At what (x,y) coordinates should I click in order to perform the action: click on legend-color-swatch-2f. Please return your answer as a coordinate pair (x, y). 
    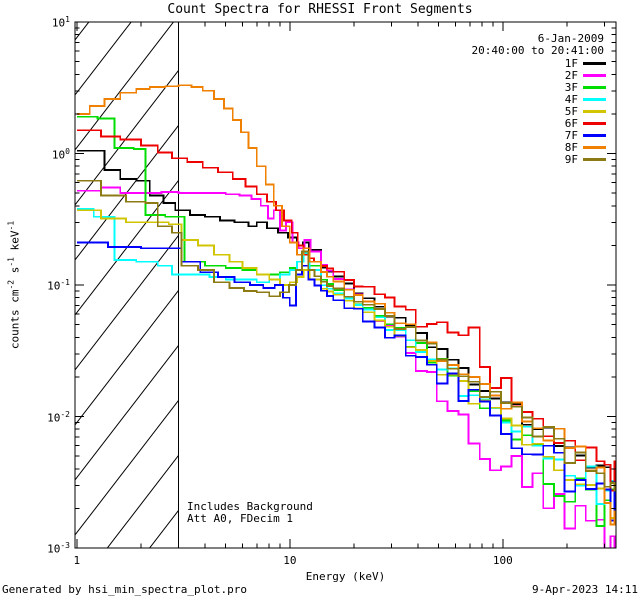
    Looking at the image, I should click on (594, 75).